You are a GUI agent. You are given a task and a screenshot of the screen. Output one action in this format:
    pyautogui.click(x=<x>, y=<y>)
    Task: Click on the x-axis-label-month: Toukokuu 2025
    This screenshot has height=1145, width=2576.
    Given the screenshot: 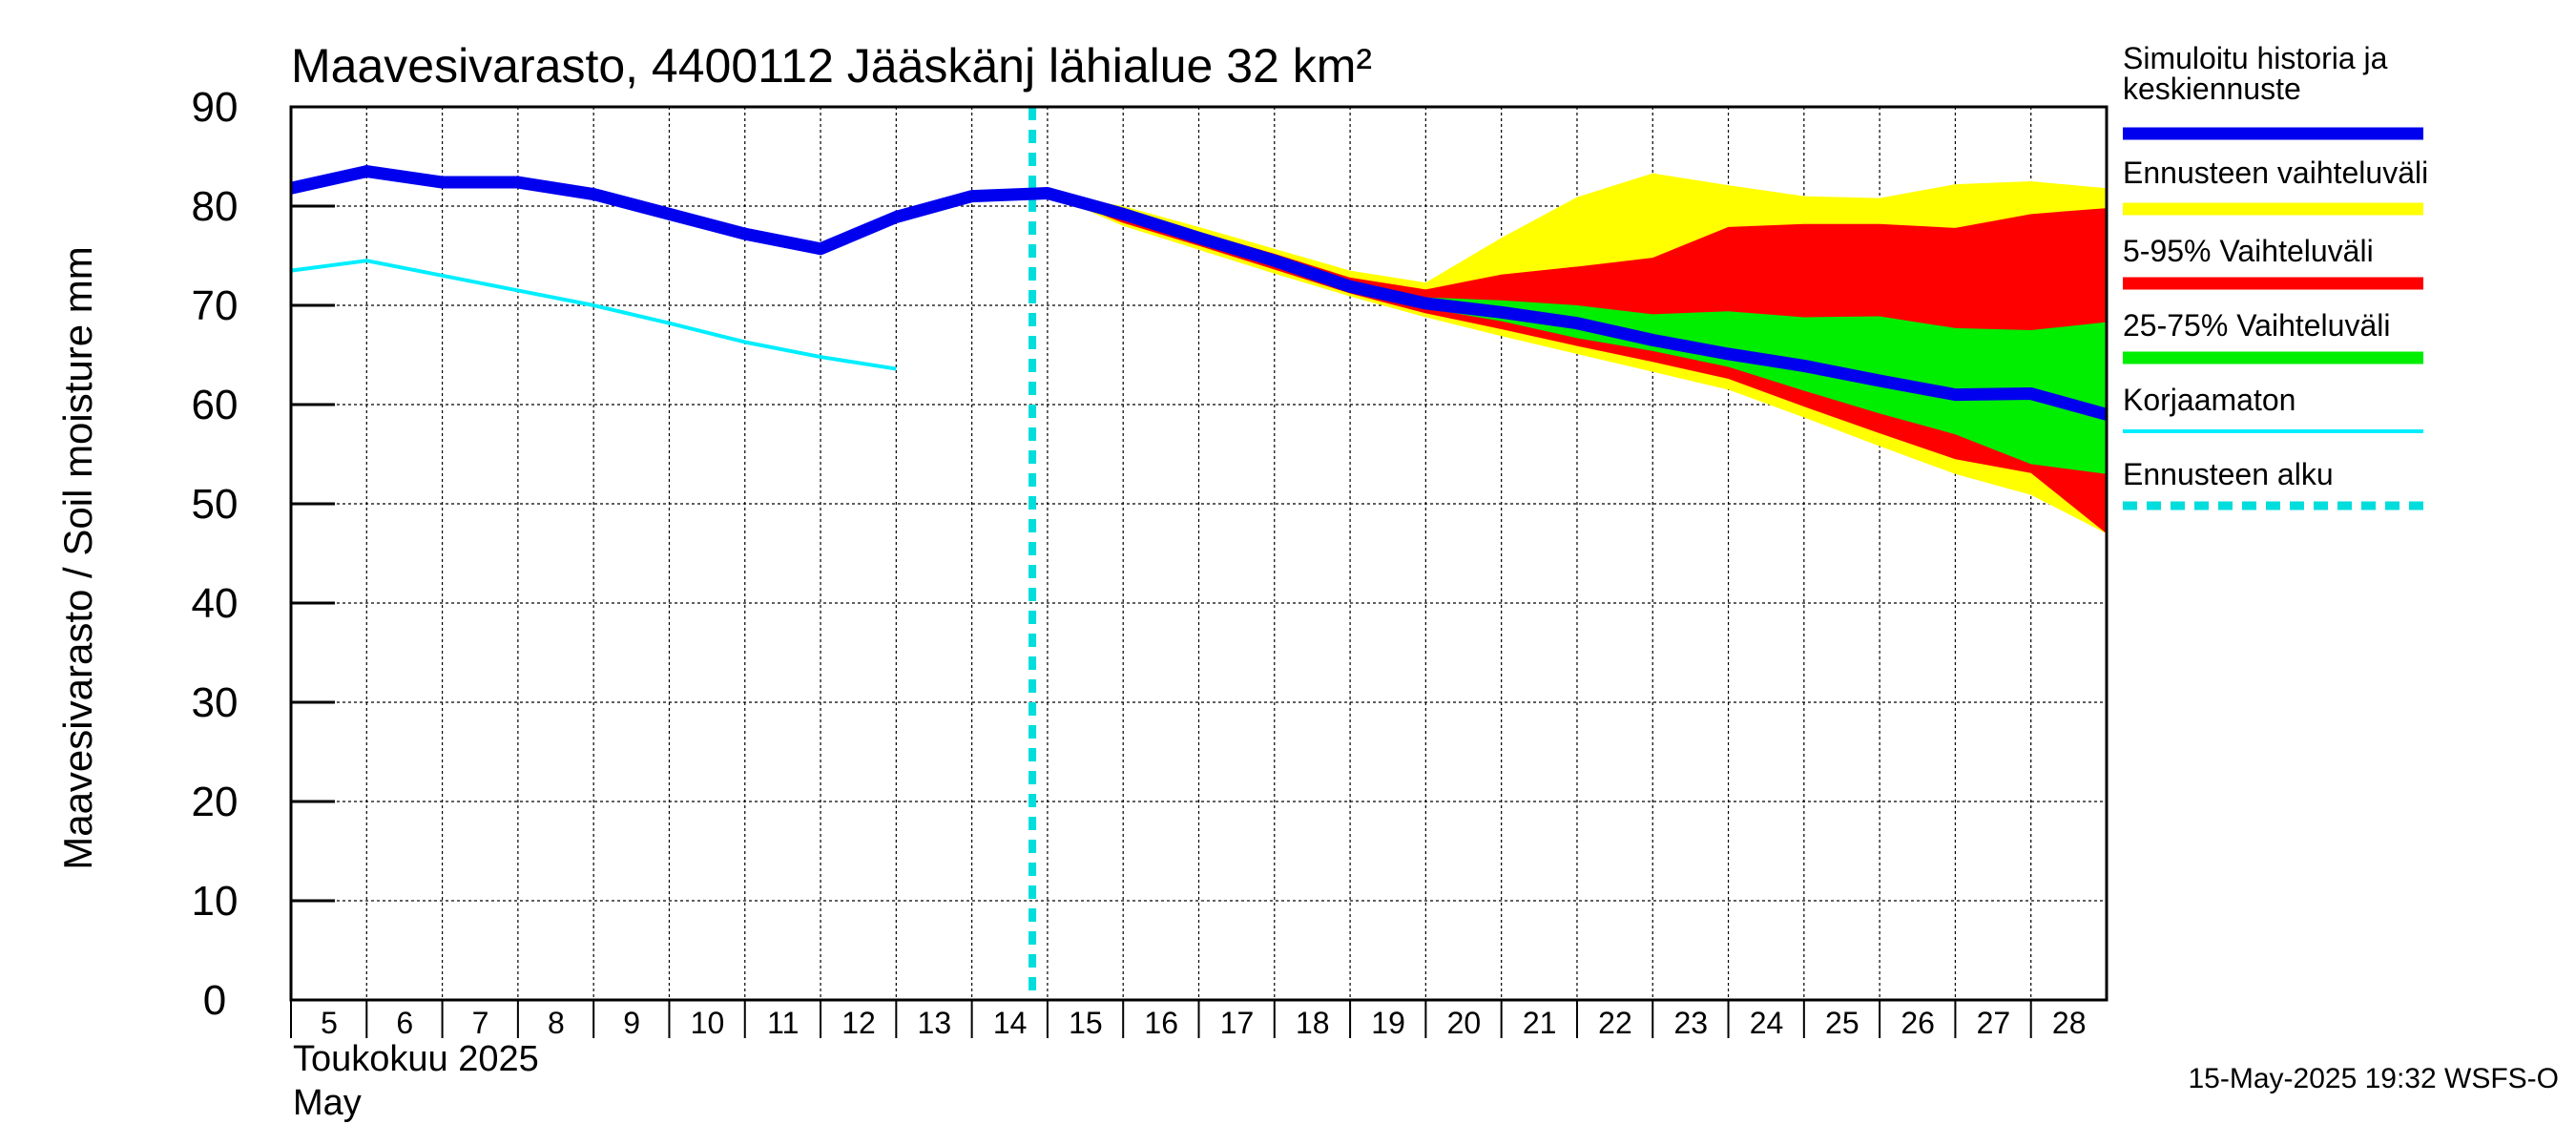 What is the action you would take?
    pyautogui.click(x=416, y=1059)
    